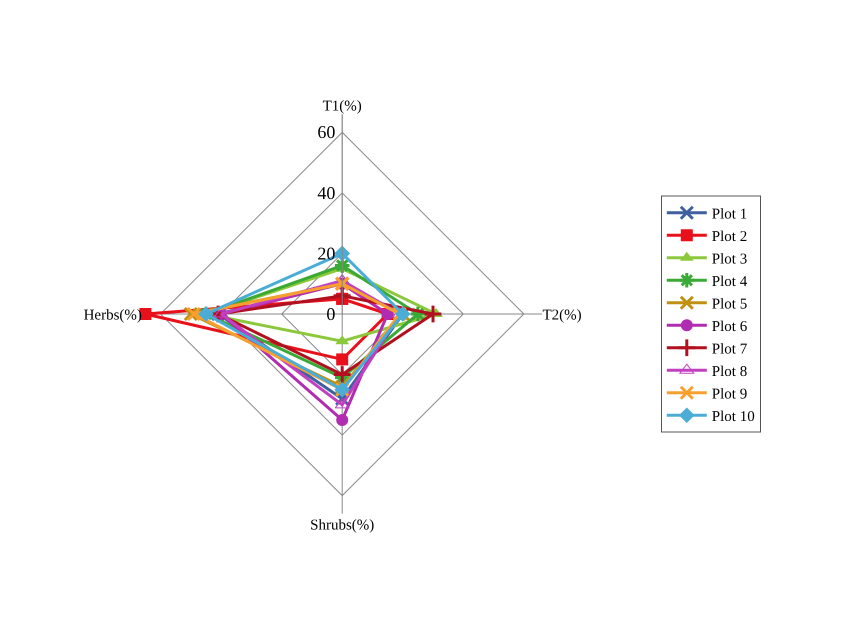 The image size is (850, 628). Describe the element at coordinates (342, 525) in the screenshot. I see `spoke-label: Shrubs(%)` at that location.